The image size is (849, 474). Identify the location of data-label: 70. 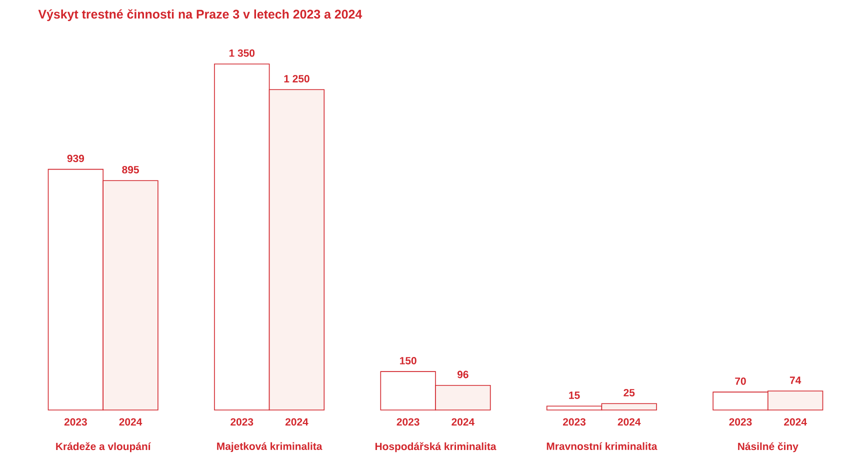
(740, 381).